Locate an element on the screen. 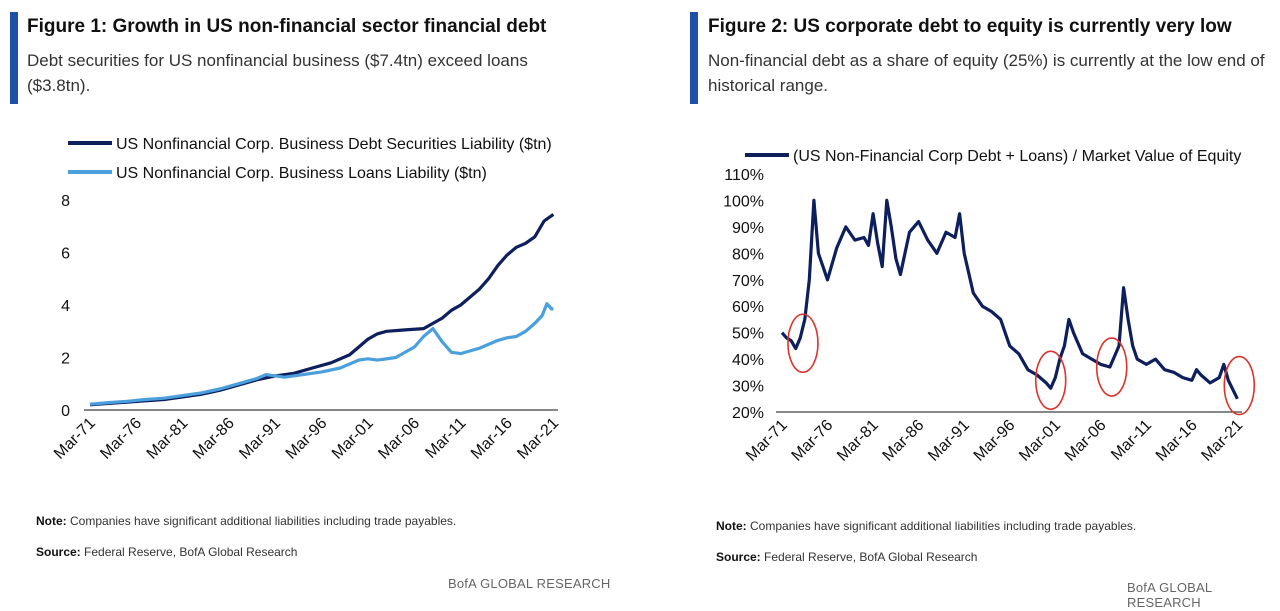  figure1-x-tick-label: Mar-01 is located at coordinates (353, 439).